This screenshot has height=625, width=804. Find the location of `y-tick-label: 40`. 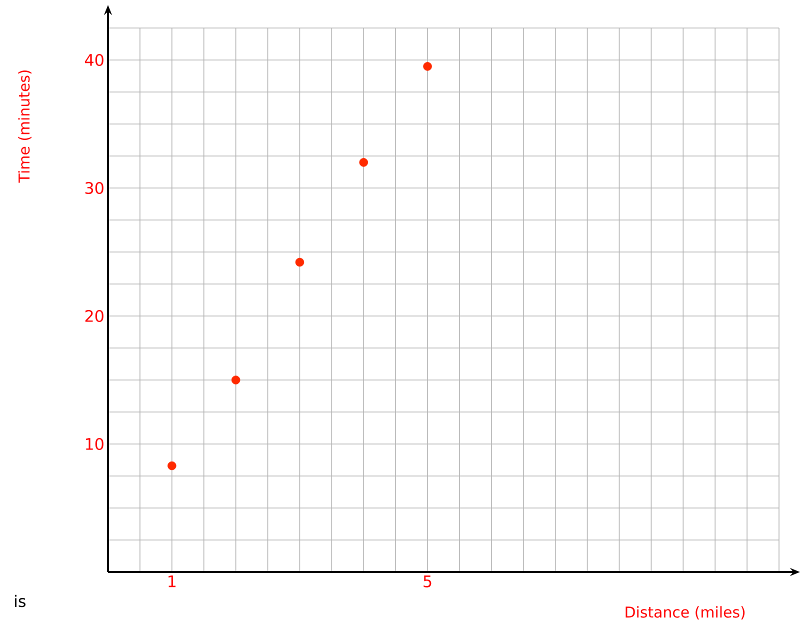

y-tick-label: 40 is located at coordinates (94, 60).